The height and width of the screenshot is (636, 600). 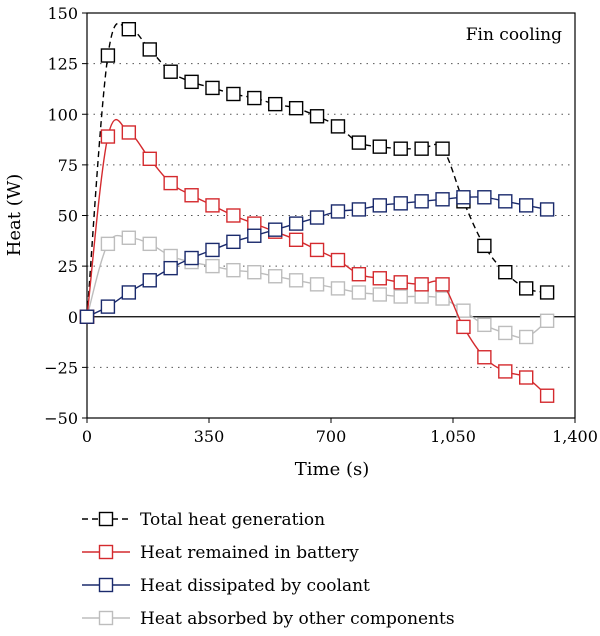 I want to click on y-tick-label: 75, so click(x=68, y=165).